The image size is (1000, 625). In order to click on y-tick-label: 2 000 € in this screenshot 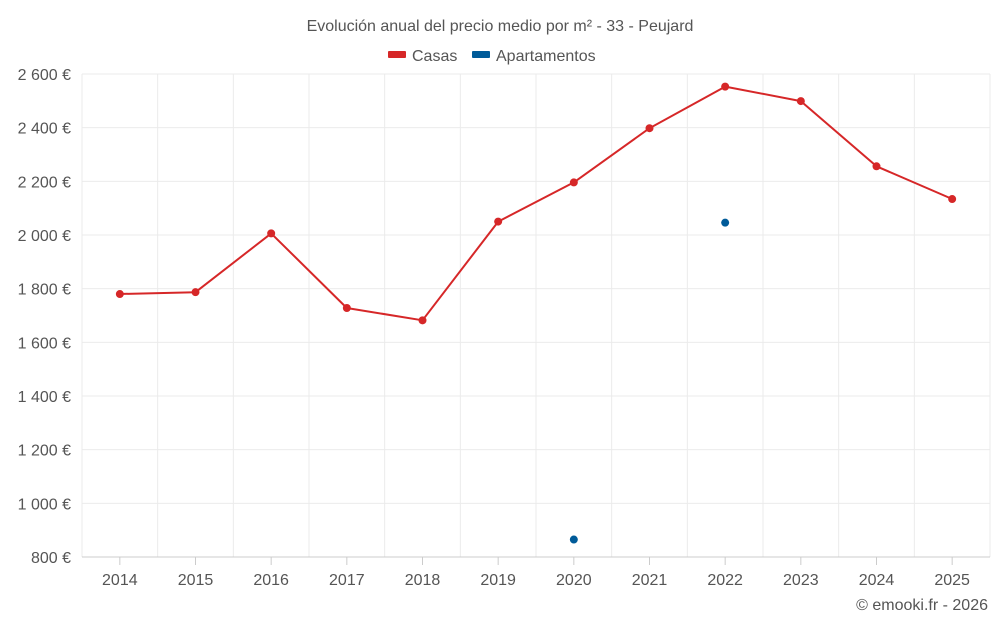, I will do `click(44, 236)`.